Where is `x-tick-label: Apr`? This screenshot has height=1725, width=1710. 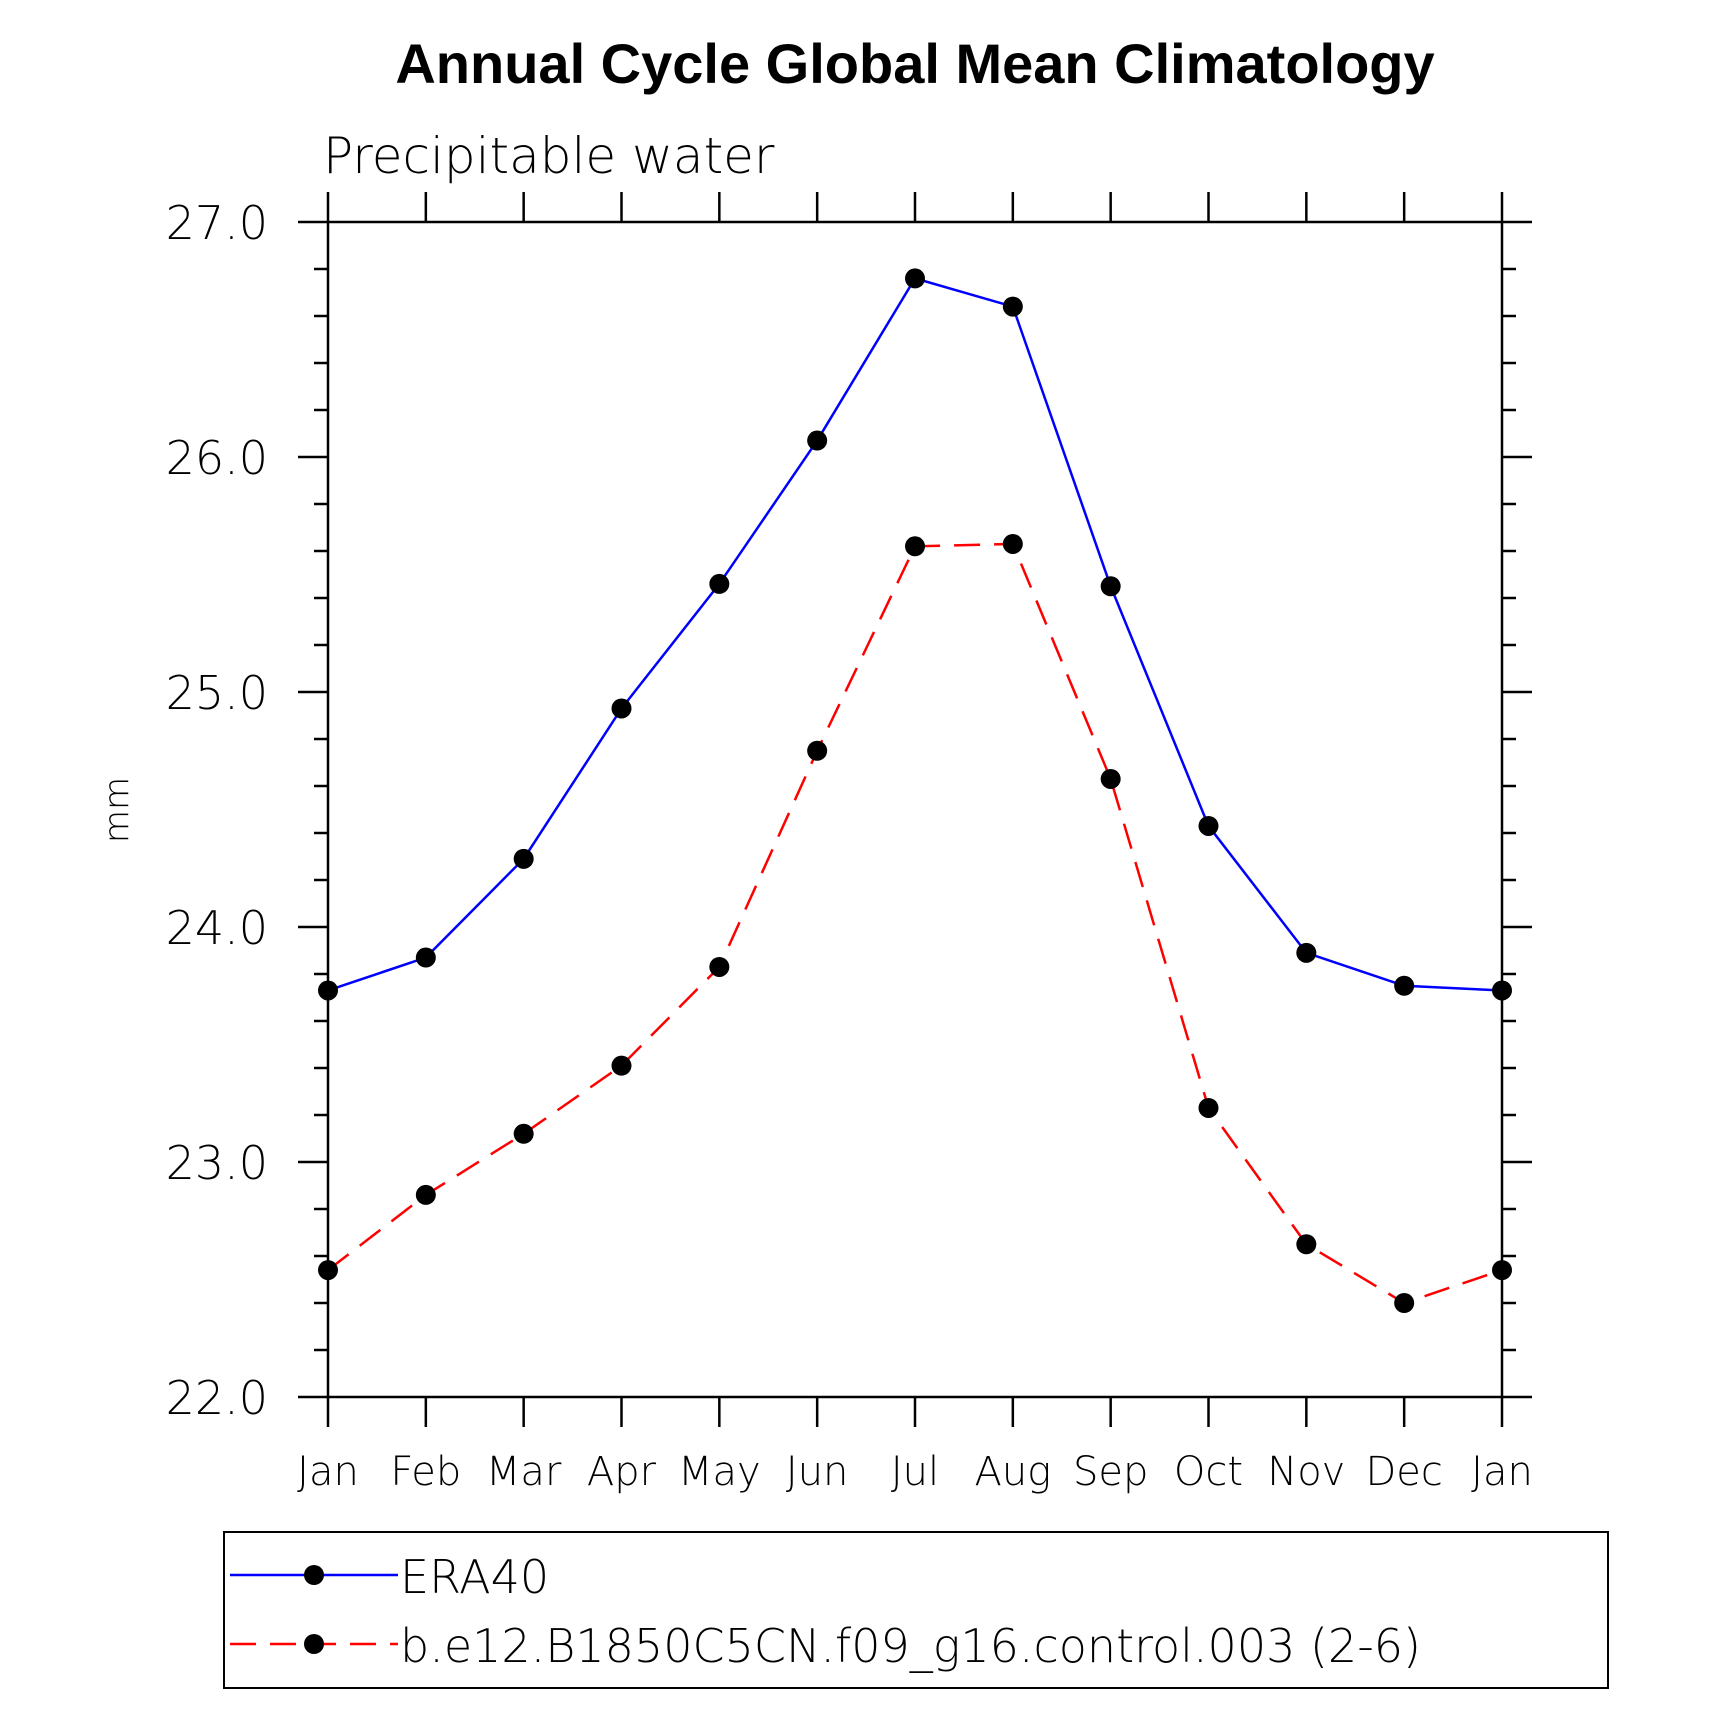
x-tick-label: Apr is located at coordinates (622, 1472).